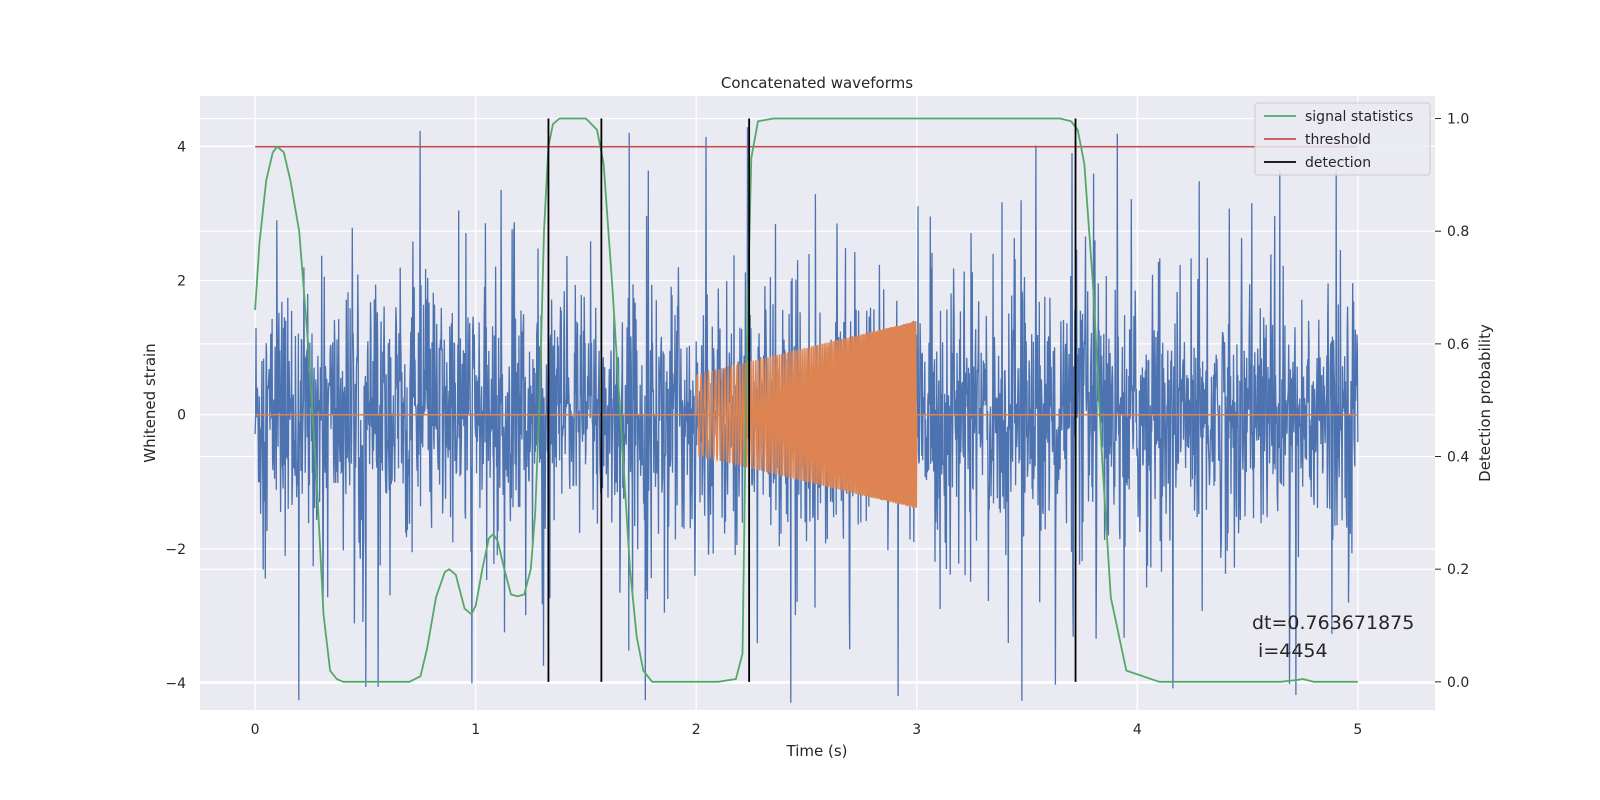  Describe the element at coordinates (1458, 232) in the screenshot. I see `y2-tick-label: 0.8` at that location.